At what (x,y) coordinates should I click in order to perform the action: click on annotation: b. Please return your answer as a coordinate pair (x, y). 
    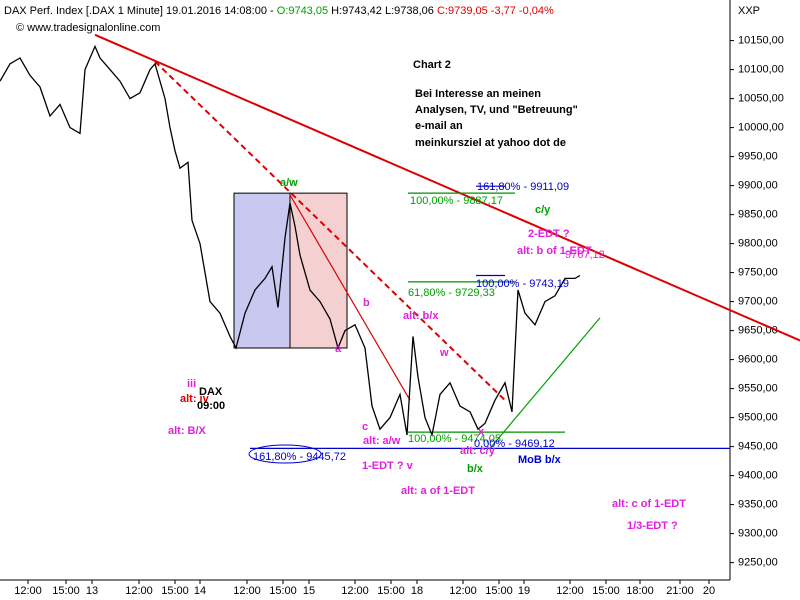
    Looking at the image, I should click on (366, 303).